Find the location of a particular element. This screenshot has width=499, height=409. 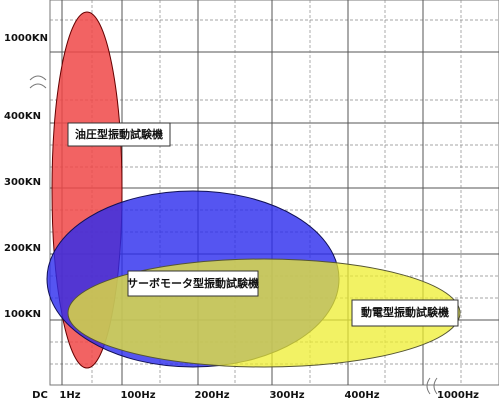

region-label: 油圧型振動試験機 is located at coordinates (119, 134).